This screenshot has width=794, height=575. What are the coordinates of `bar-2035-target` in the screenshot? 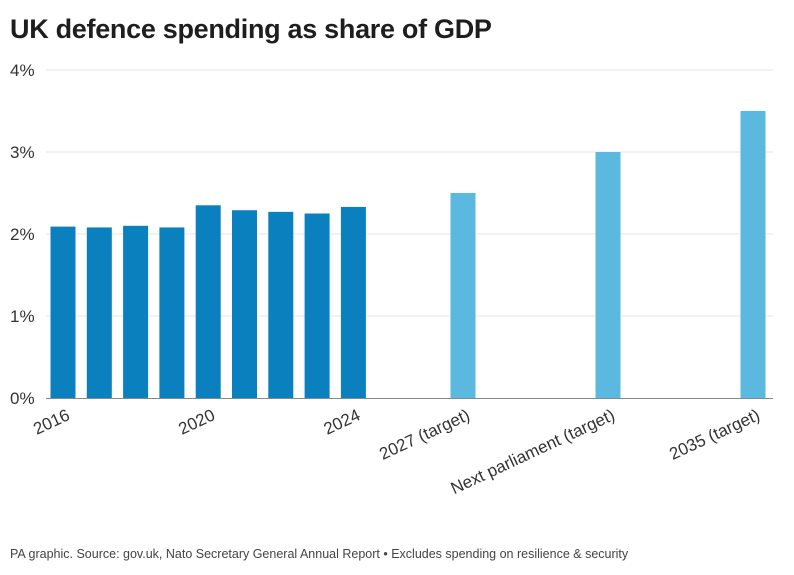 It's located at (753, 254).